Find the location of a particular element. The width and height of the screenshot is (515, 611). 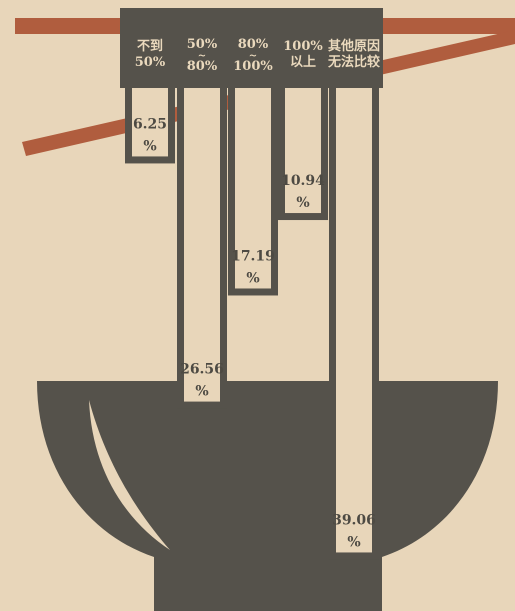

value-label: 6.25 is located at coordinates (150, 124).